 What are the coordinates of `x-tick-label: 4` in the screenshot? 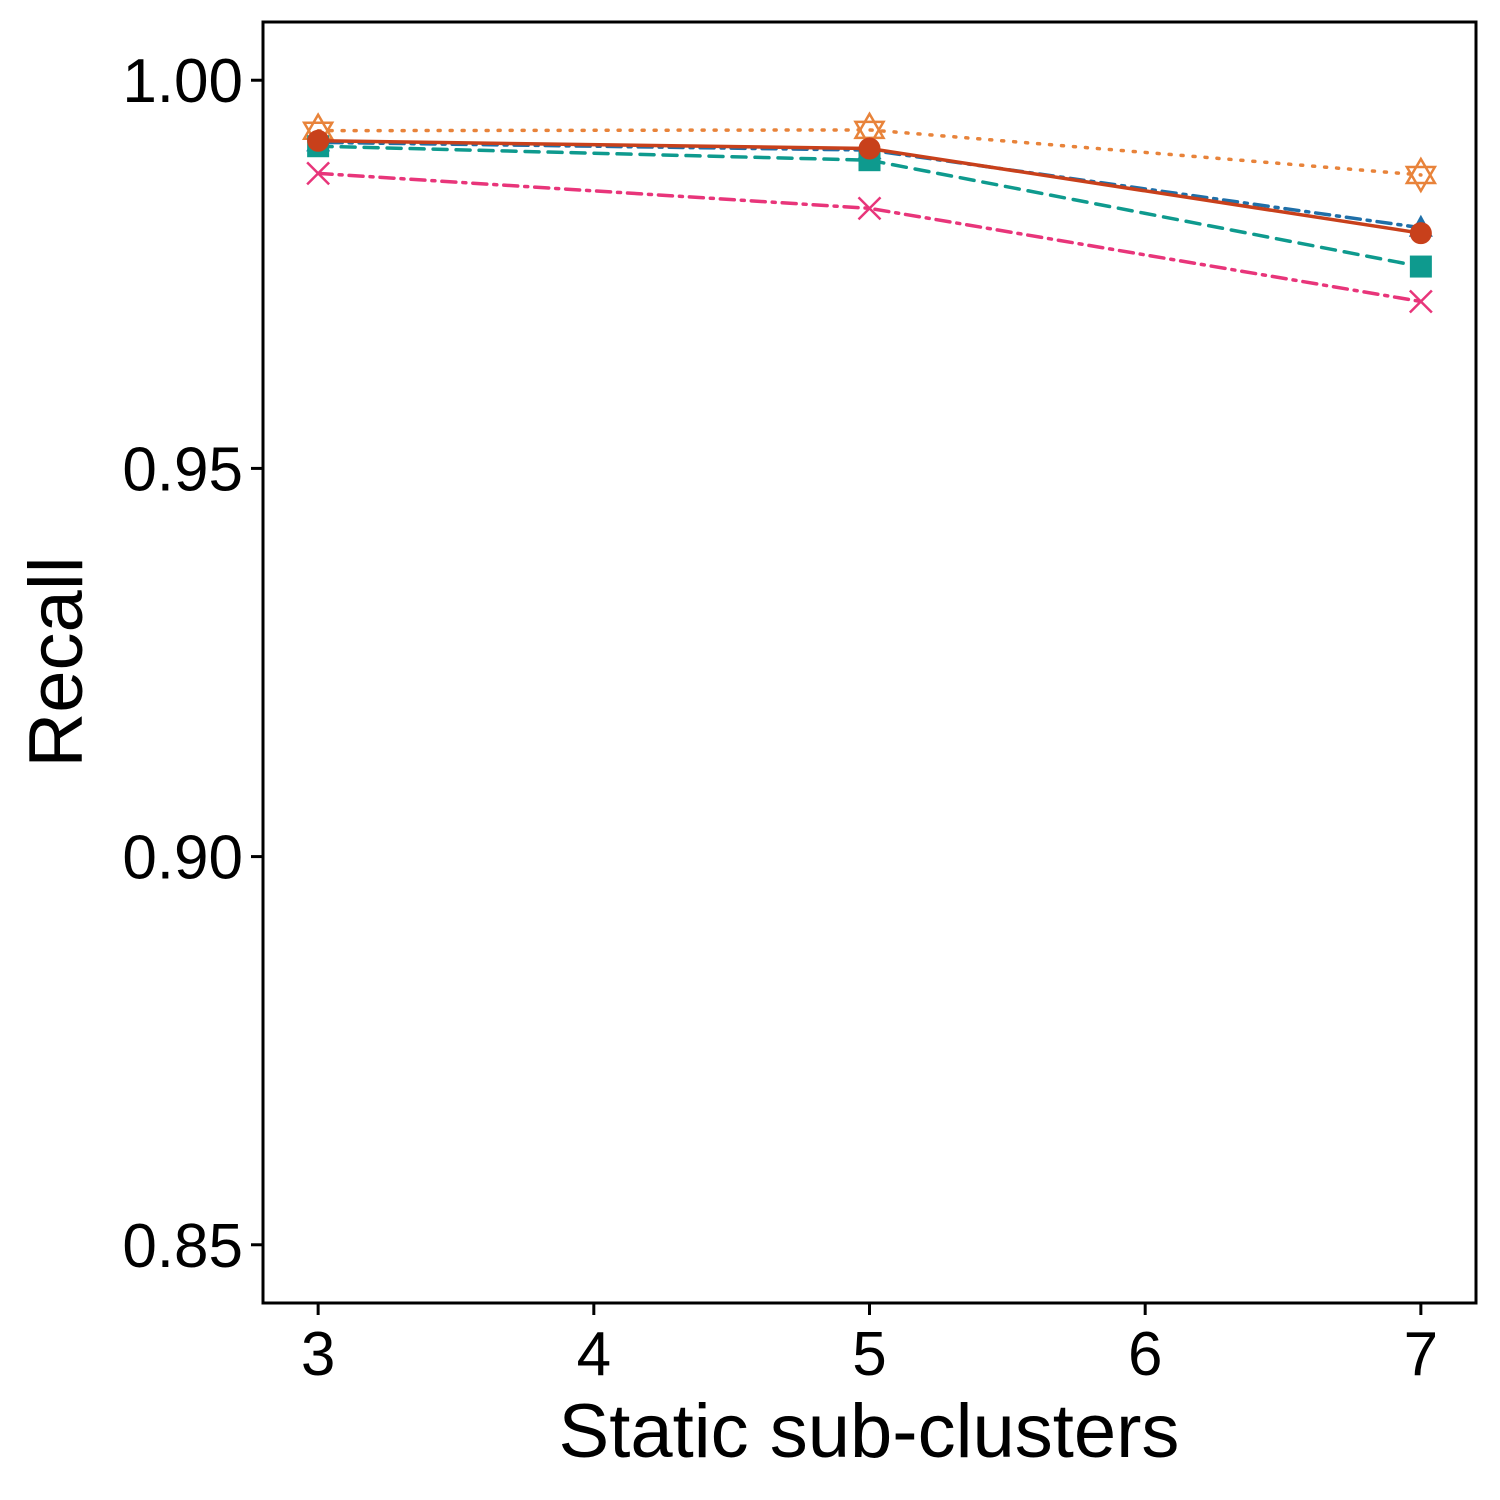 It's located at (594, 1354).